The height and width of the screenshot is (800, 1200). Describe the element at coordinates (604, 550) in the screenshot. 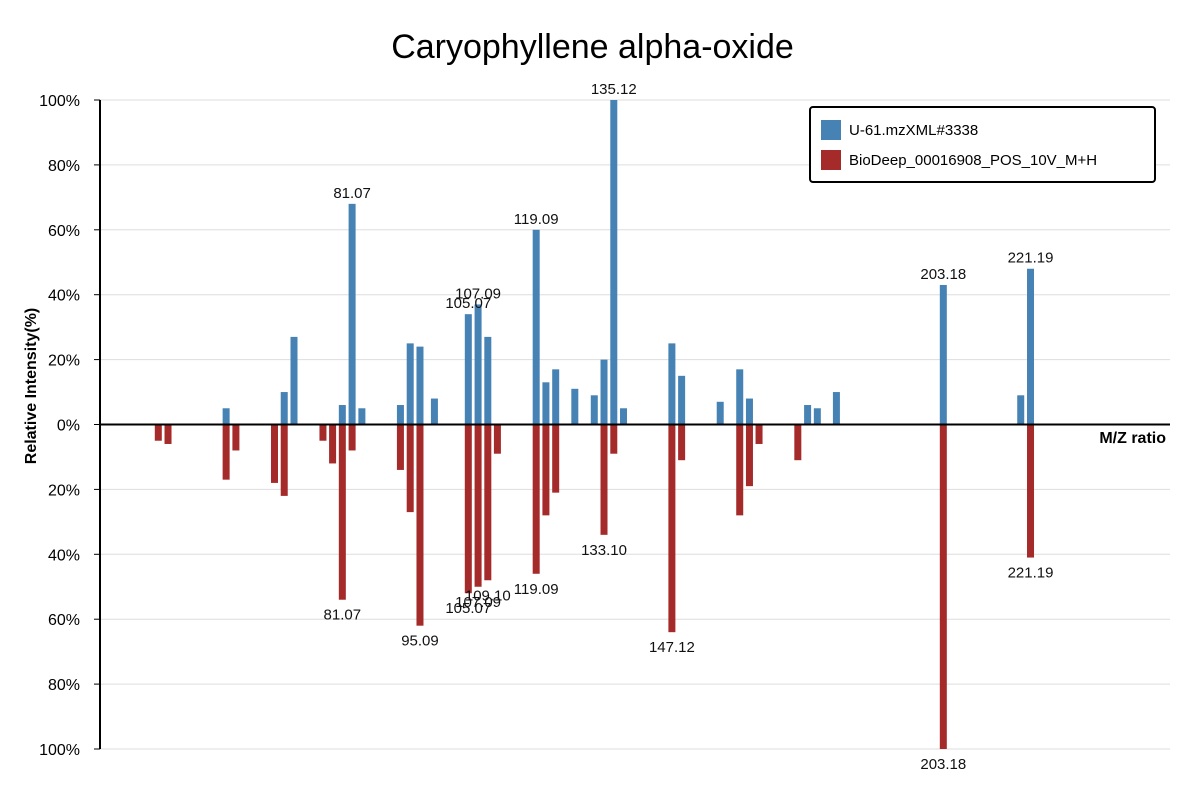

I see `reference-peak-label: 133.10` at that location.